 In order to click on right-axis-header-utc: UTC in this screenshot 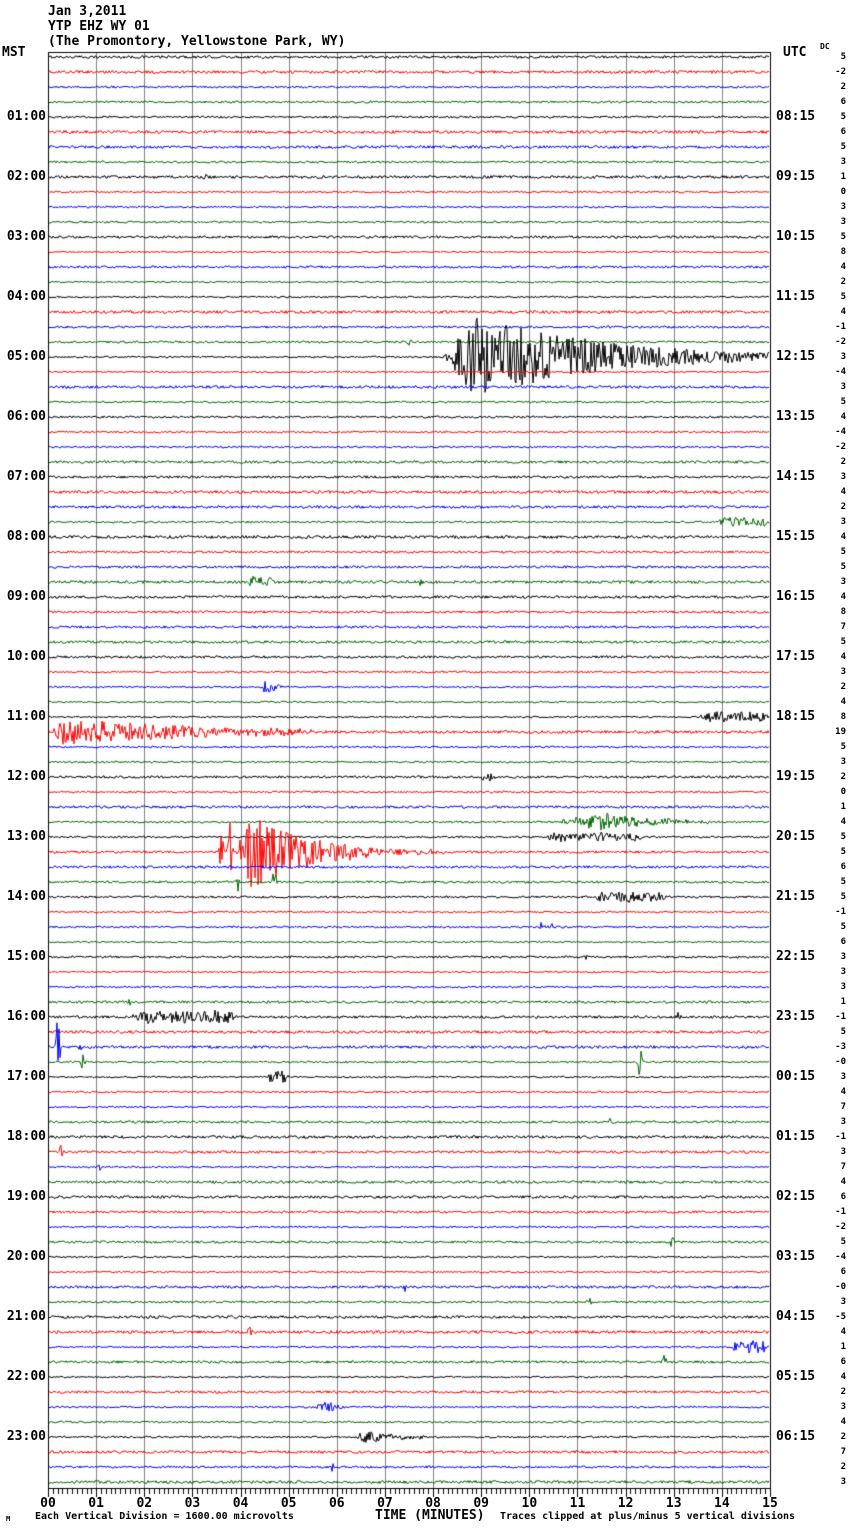, I will do `click(795, 52)`.